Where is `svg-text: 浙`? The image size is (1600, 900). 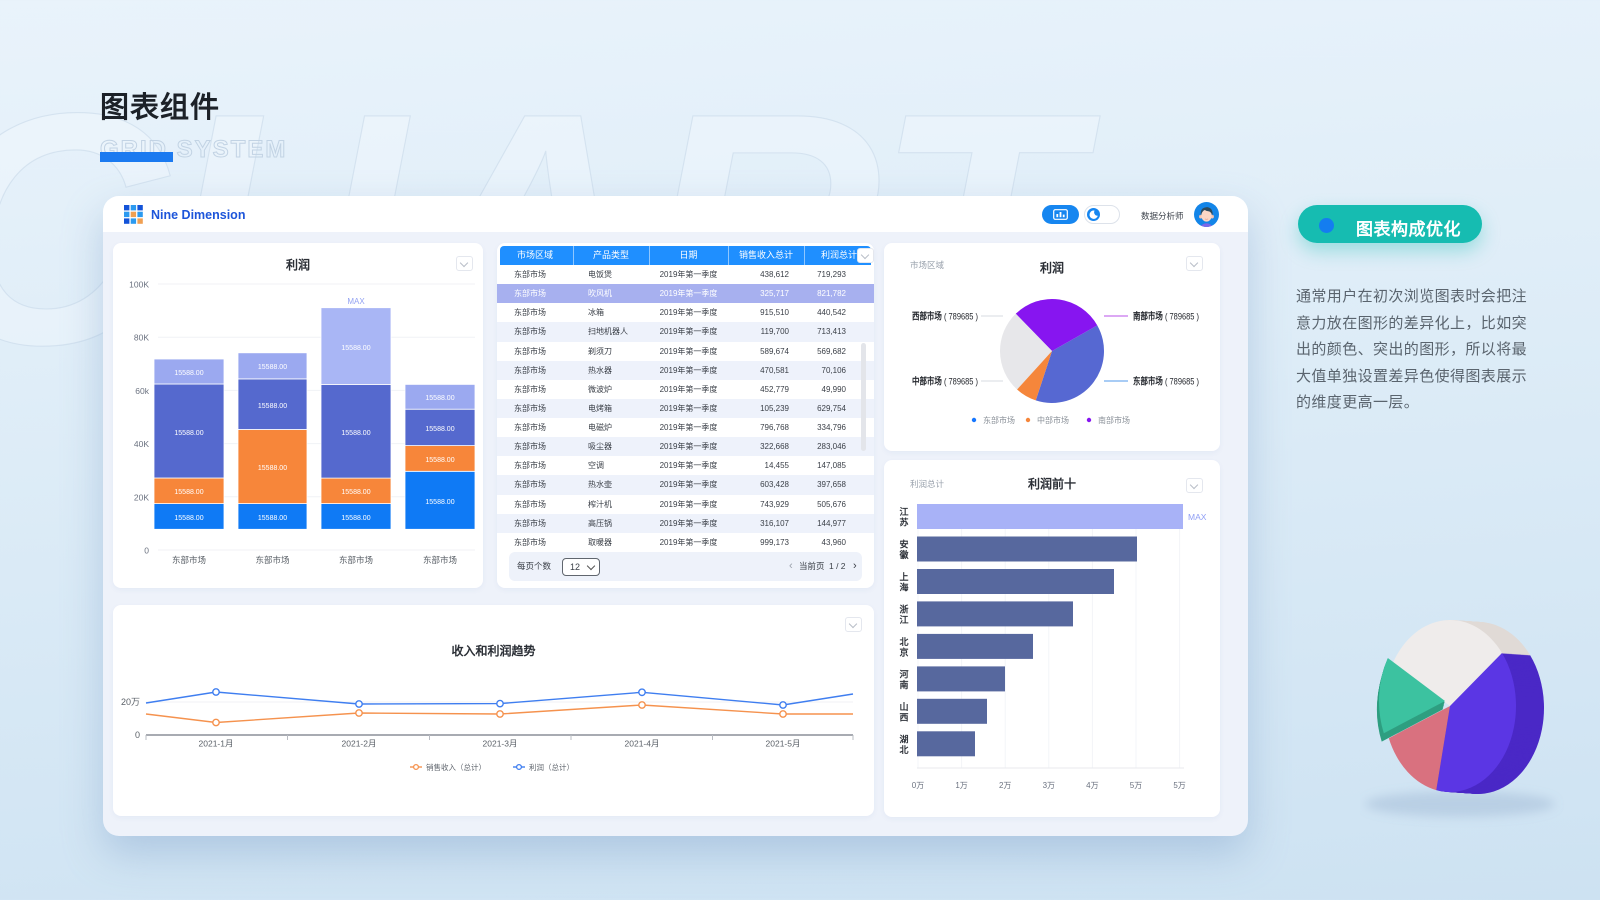
svg-text: 浙 is located at coordinates (903, 608).